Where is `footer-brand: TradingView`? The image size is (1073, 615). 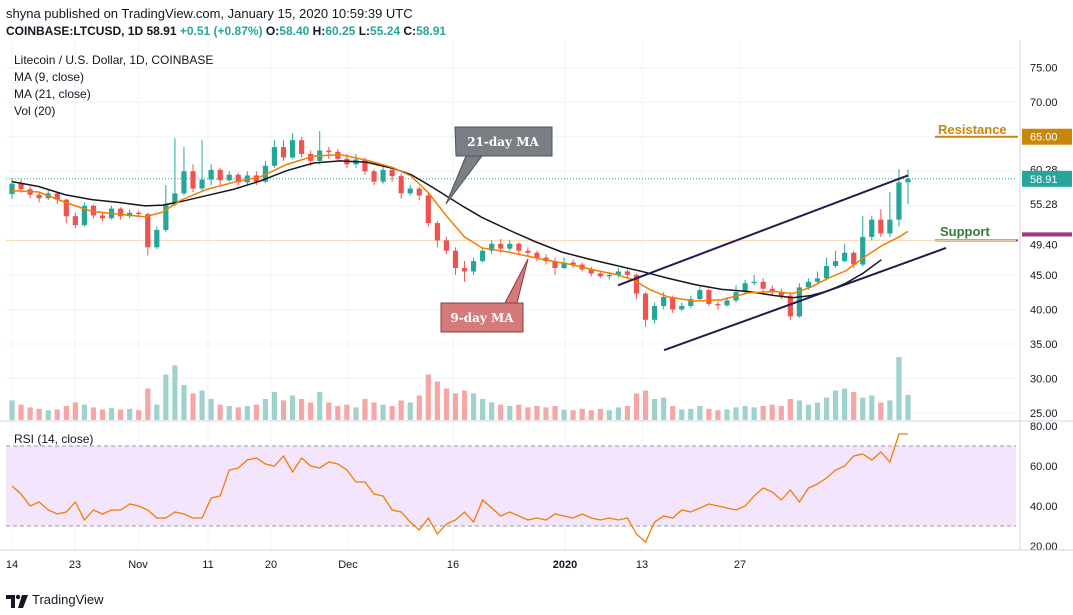
footer-brand: TradingView is located at coordinates (68, 599).